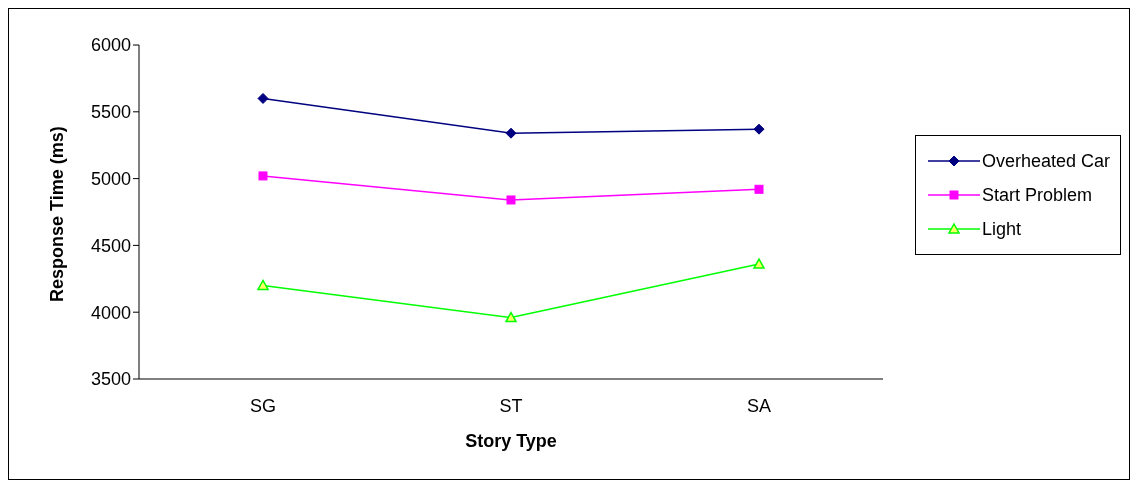 This screenshot has height=487, width=1138. I want to click on y-tick-label: 5500, so click(110, 112).